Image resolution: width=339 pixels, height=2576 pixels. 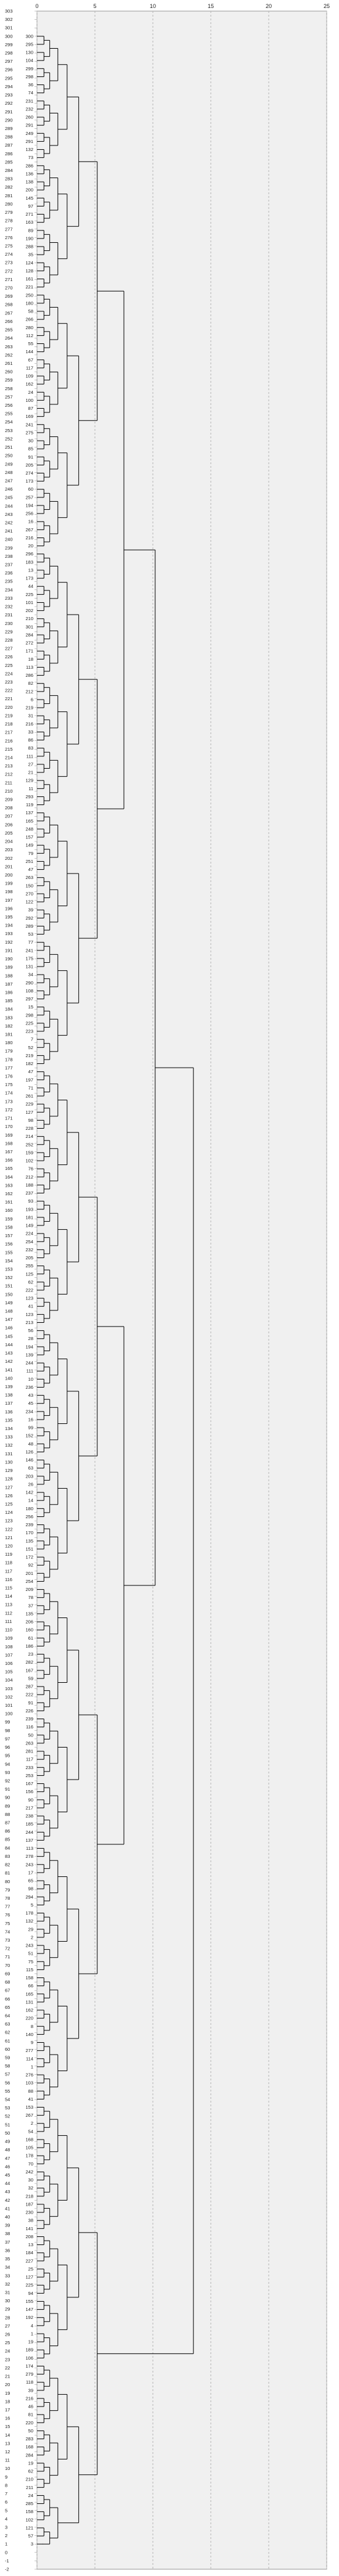 I want to click on leaf-label: 210, so click(x=29, y=618).